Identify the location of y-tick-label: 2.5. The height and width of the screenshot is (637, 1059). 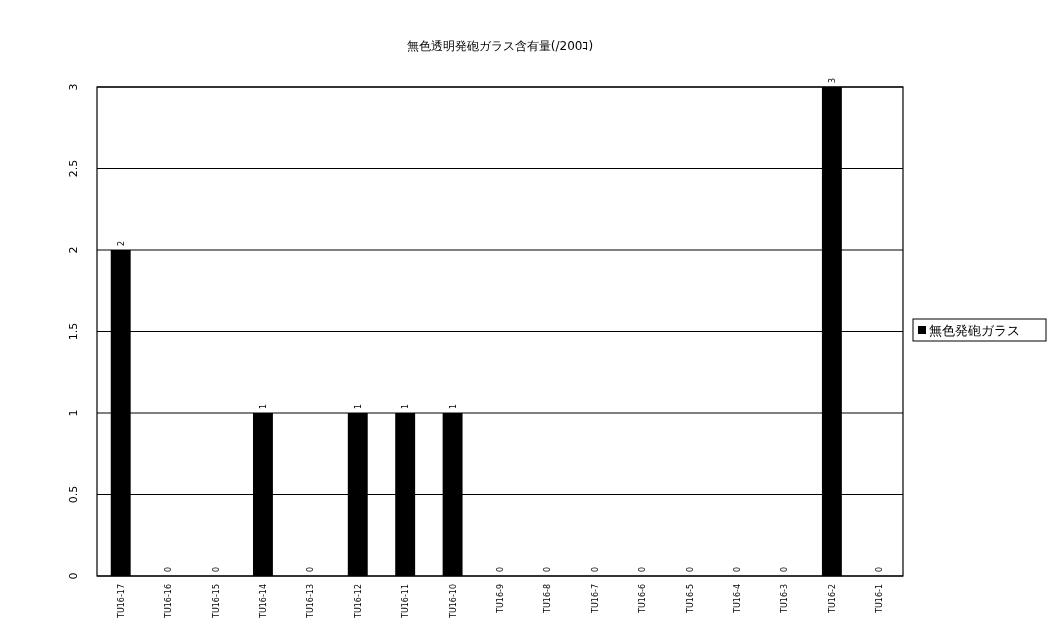
(73, 168).